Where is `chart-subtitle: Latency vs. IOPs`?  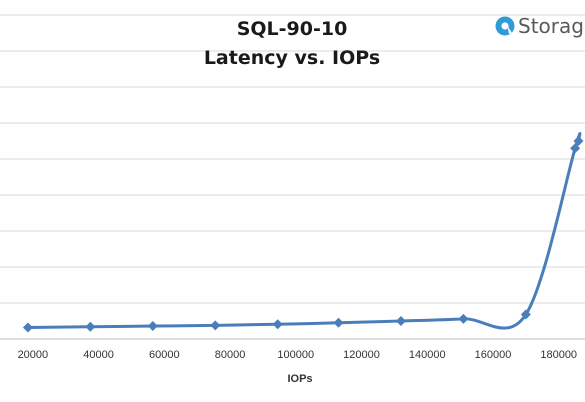
chart-subtitle: Latency vs. IOPs is located at coordinates (292, 58).